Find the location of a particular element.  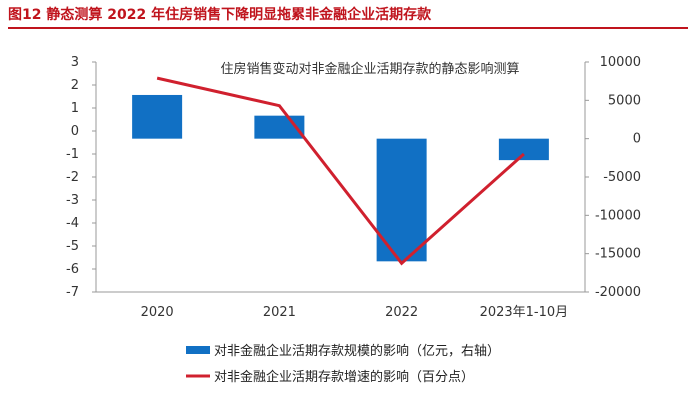

left-tick-label: 2 is located at coordinates (75, 85).